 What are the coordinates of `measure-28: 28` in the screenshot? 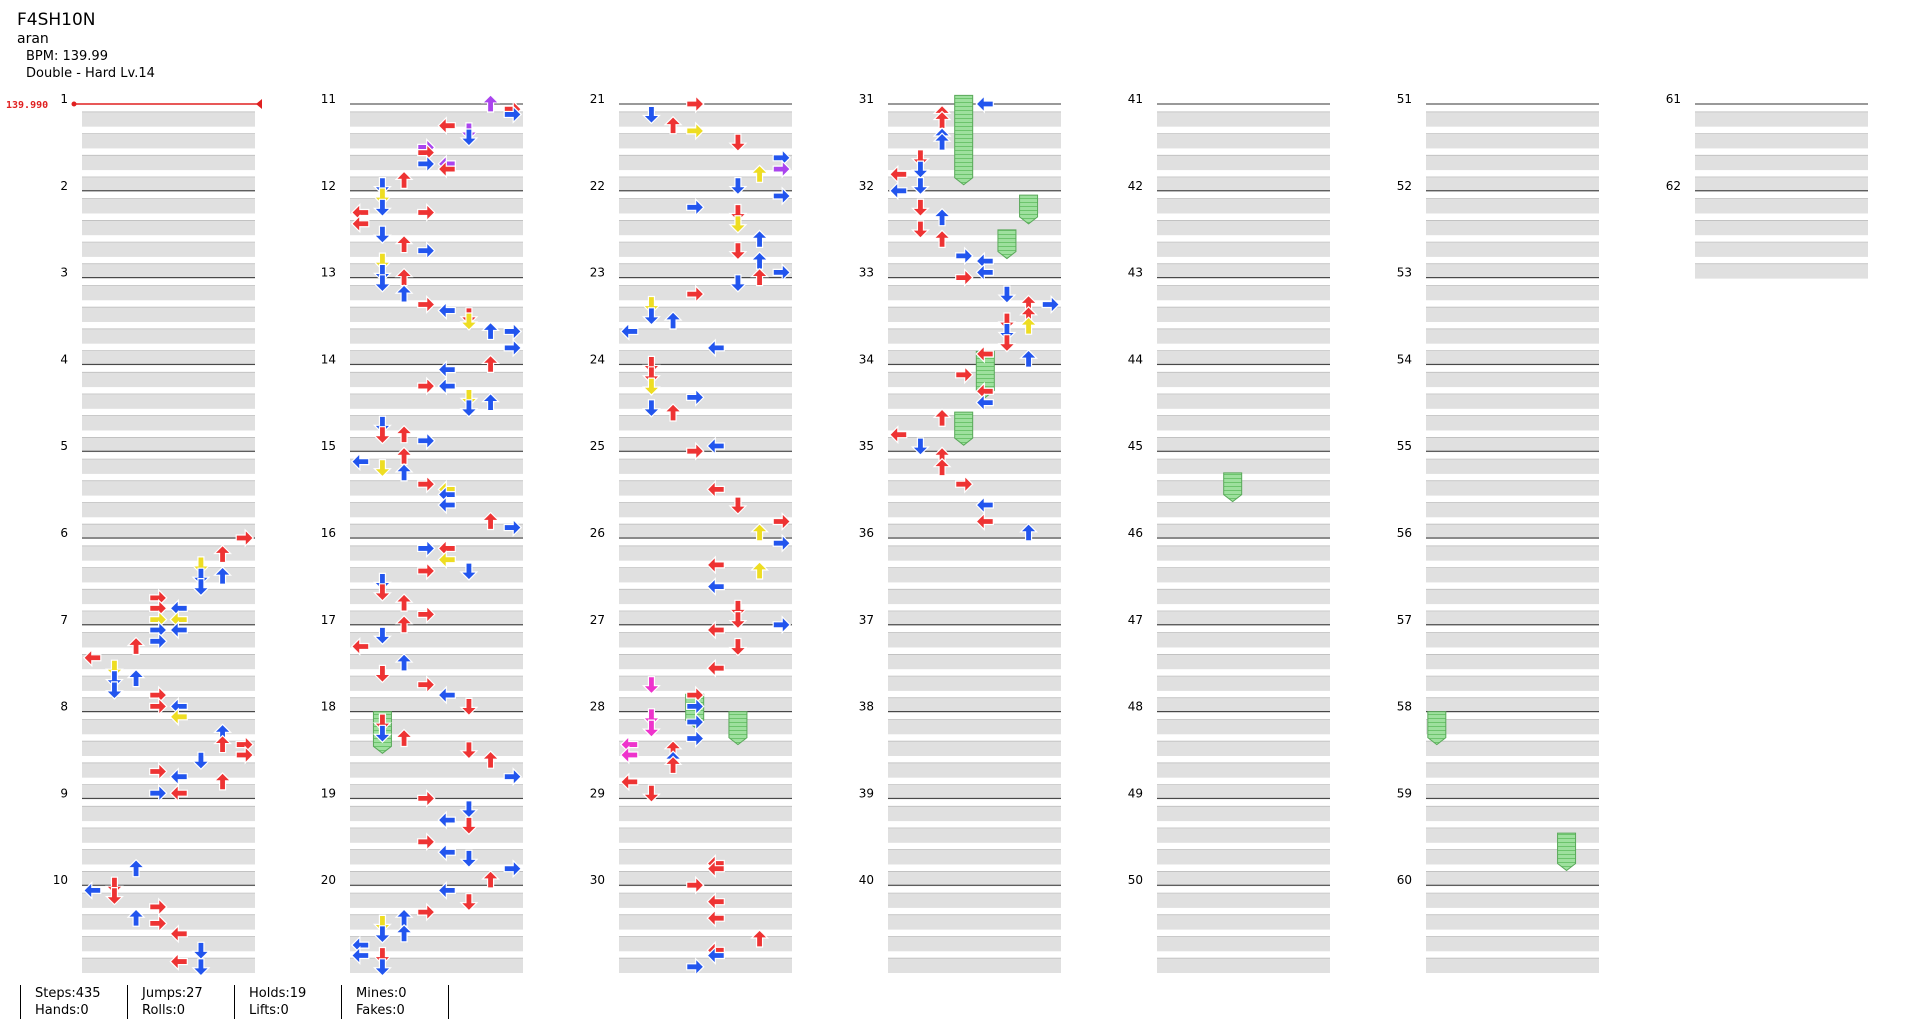 It's located at (691, 750).